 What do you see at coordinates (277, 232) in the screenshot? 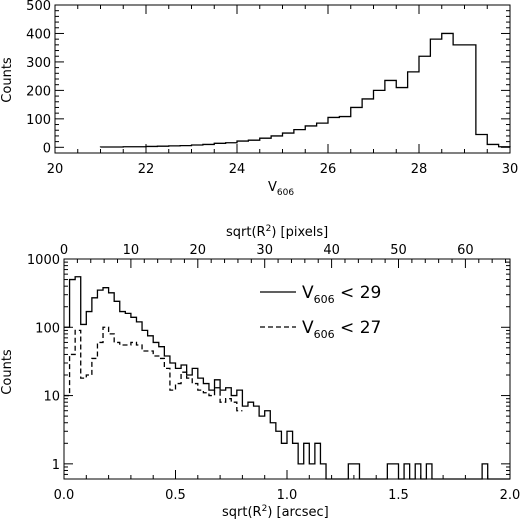
I see `bottom-top-x-axis-label: sqrt(R2) [pixels]` at bounding box center [277, 232].